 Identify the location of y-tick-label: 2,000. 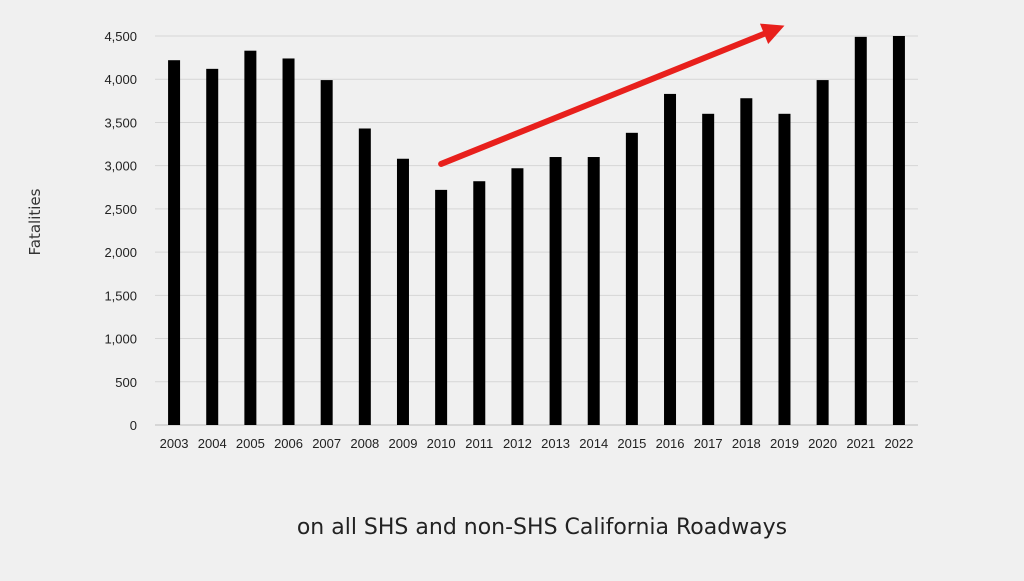
(120, 252).